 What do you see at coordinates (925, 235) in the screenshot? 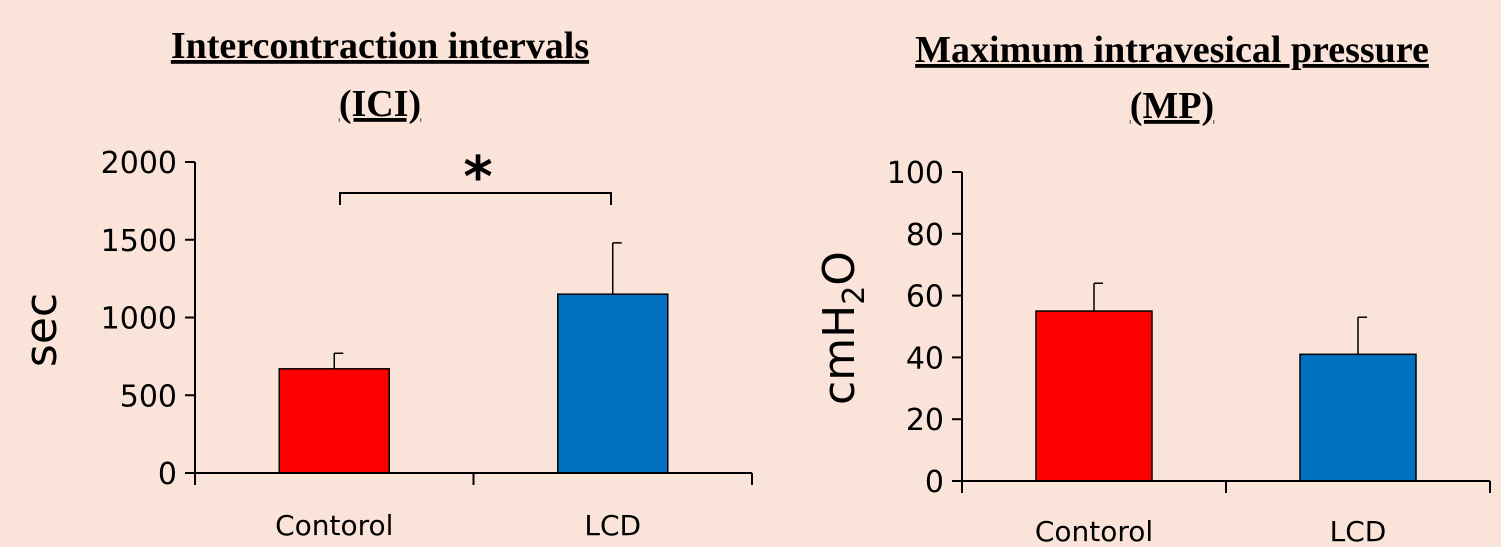
I see `y-tick-label: 80` at bounding box center [925, 235].